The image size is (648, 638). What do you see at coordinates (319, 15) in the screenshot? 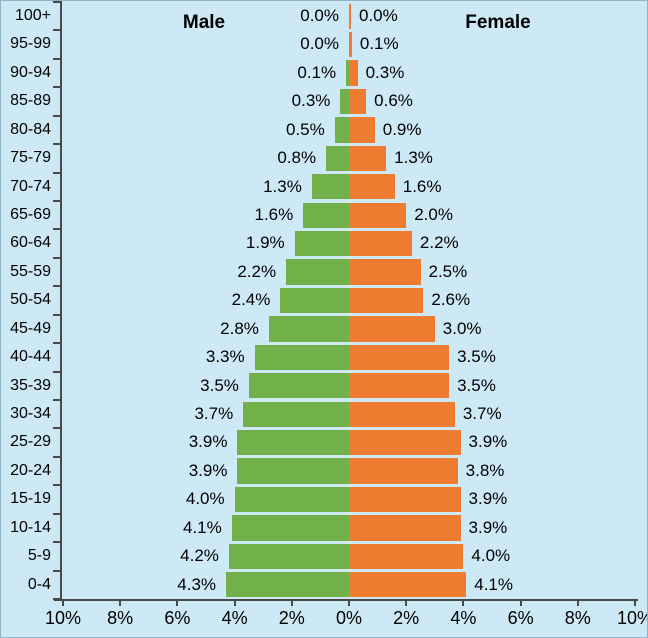
I see `male-value-label: 0.0%` at bounding box center [319, 15].